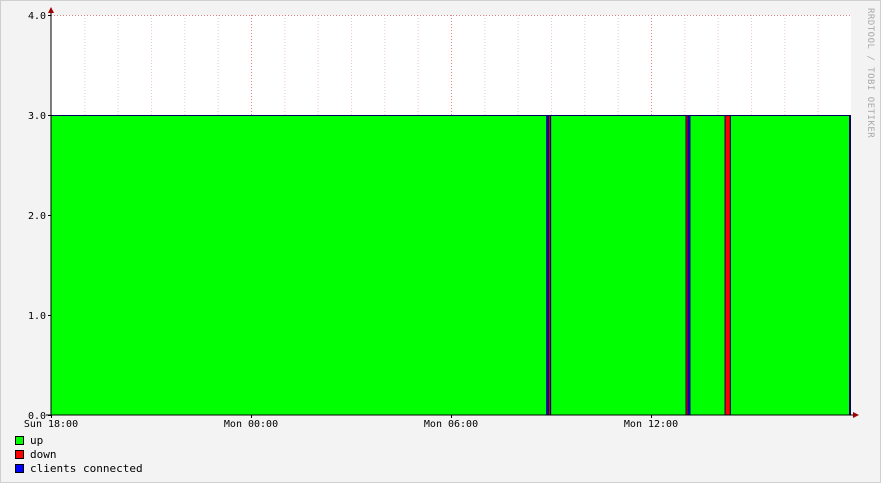 The image size is (881, 483). Describe the element at coordinates (870, 73) in the screenshot. I see `watermark: RRDTOOL / TOBI OETIKER` at that location.